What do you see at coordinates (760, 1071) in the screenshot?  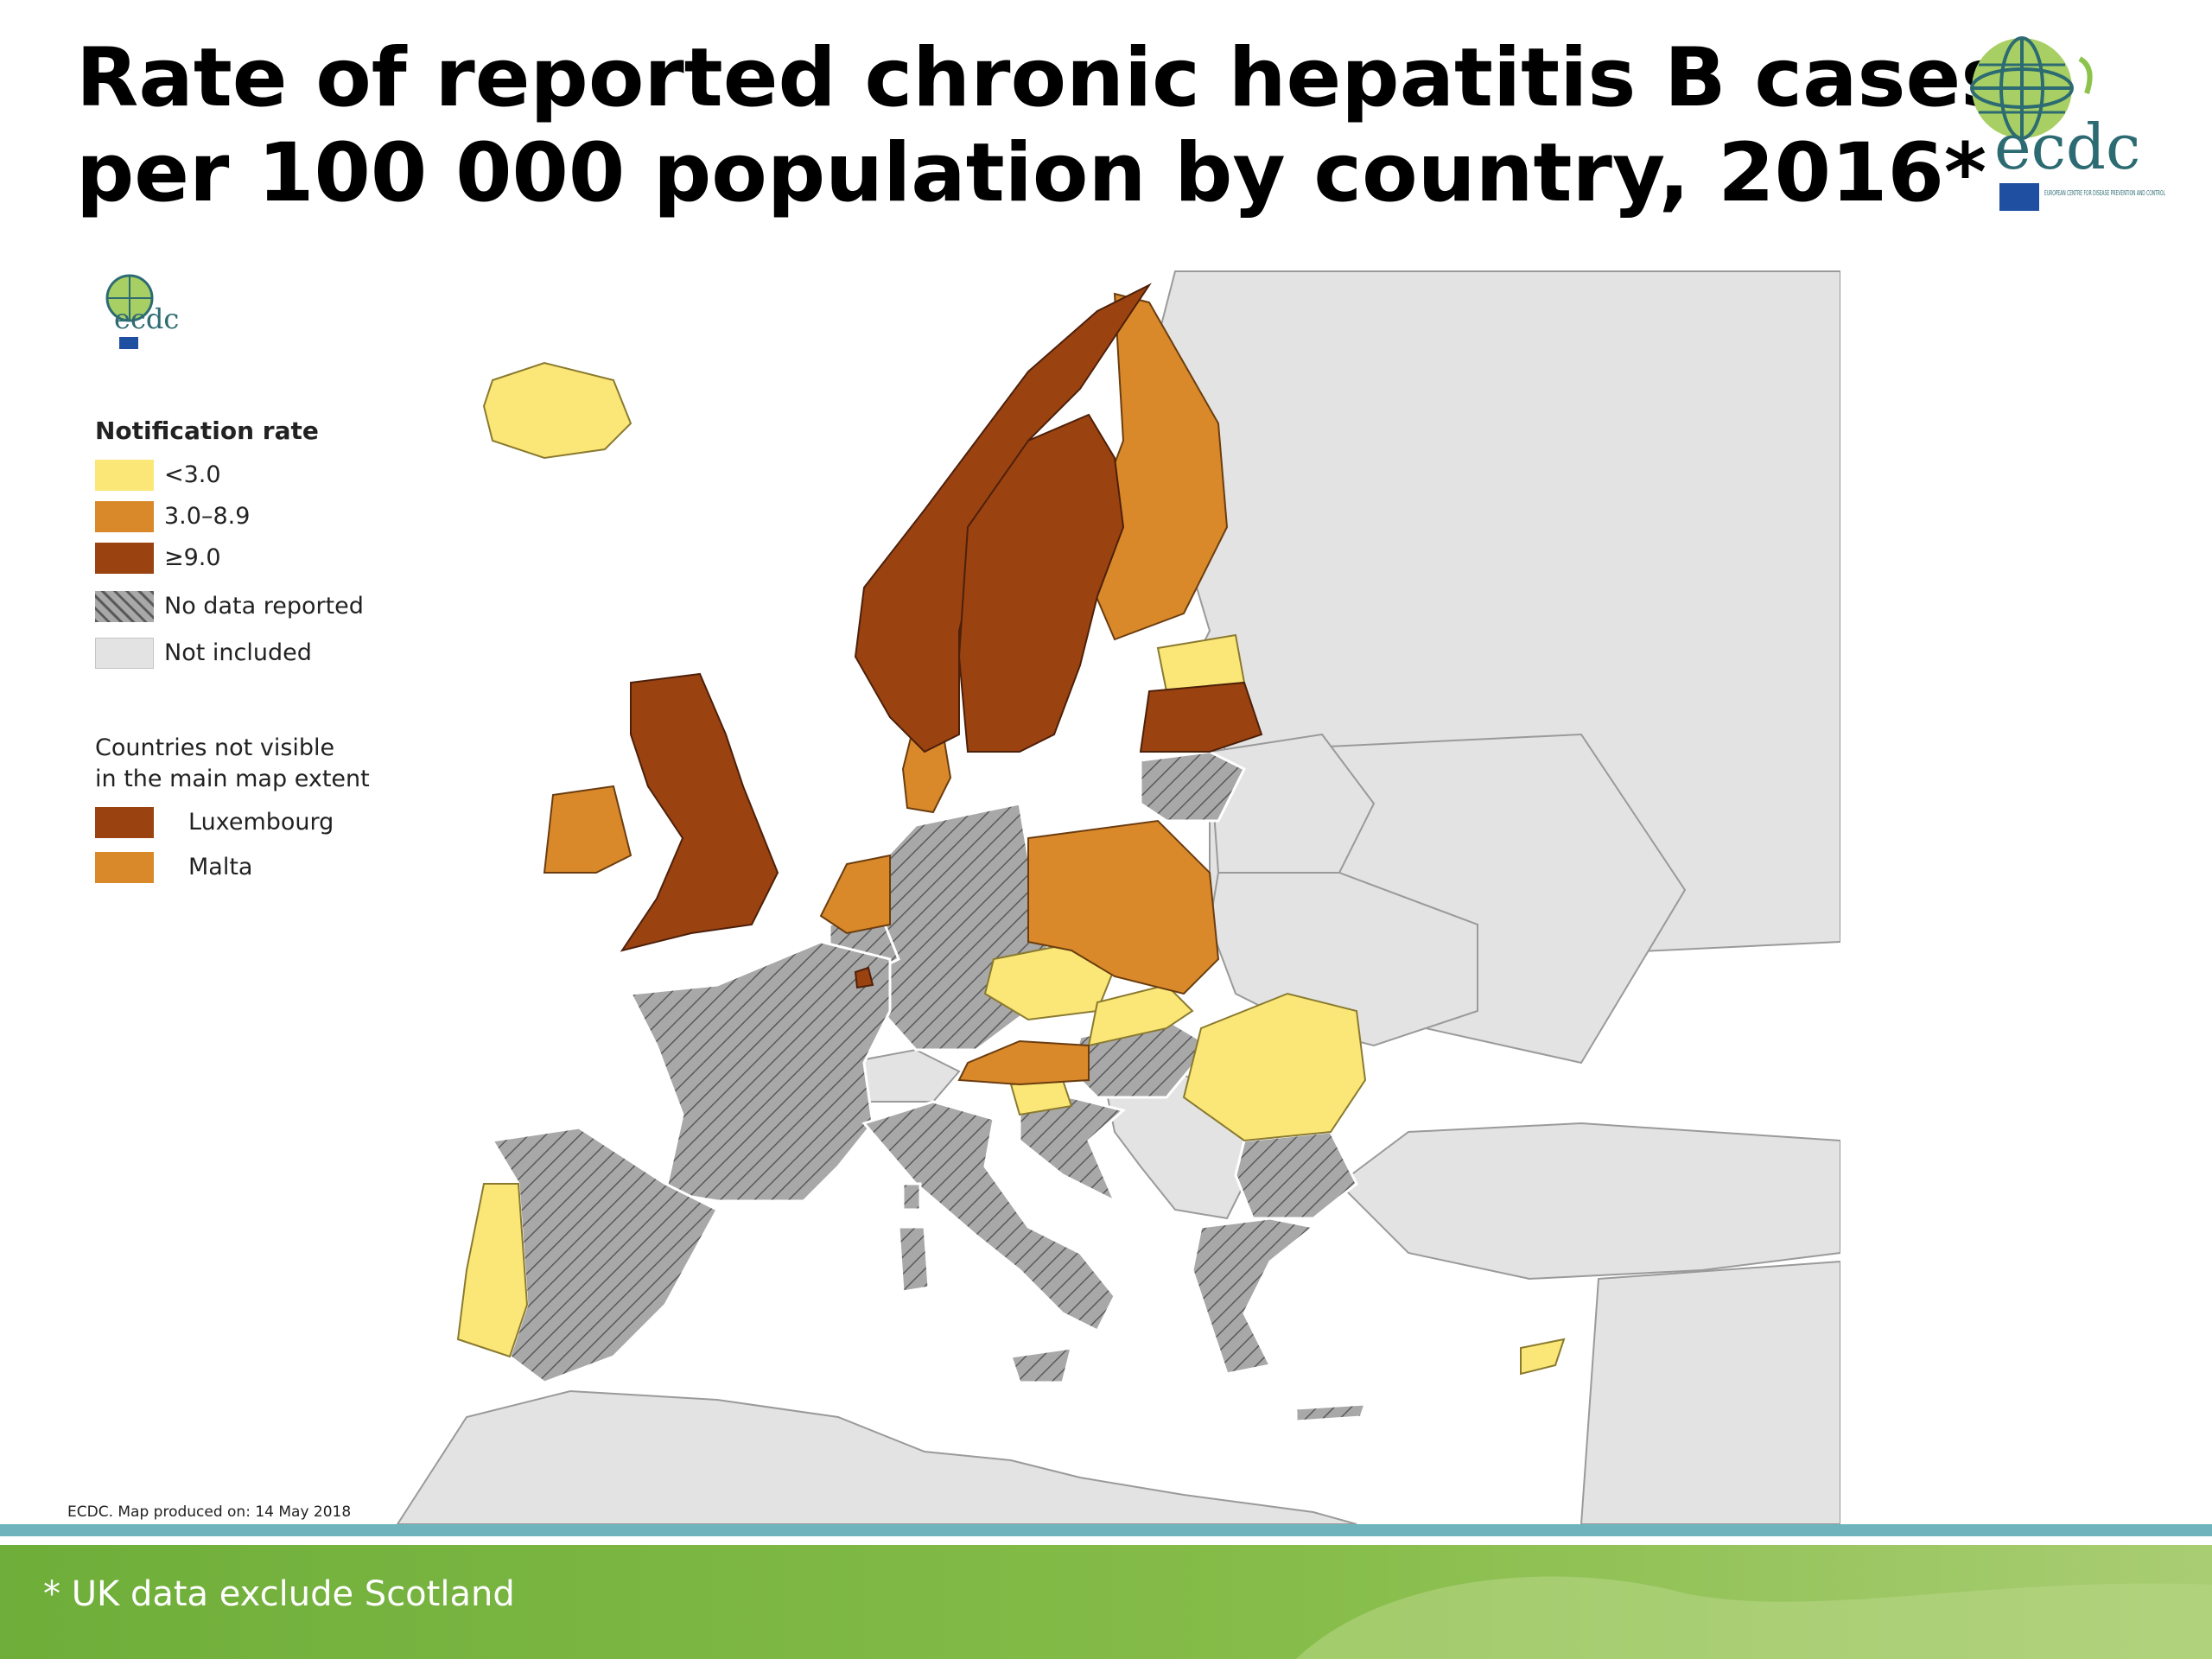 I see `map-france` at bounding box center [760, 1071].